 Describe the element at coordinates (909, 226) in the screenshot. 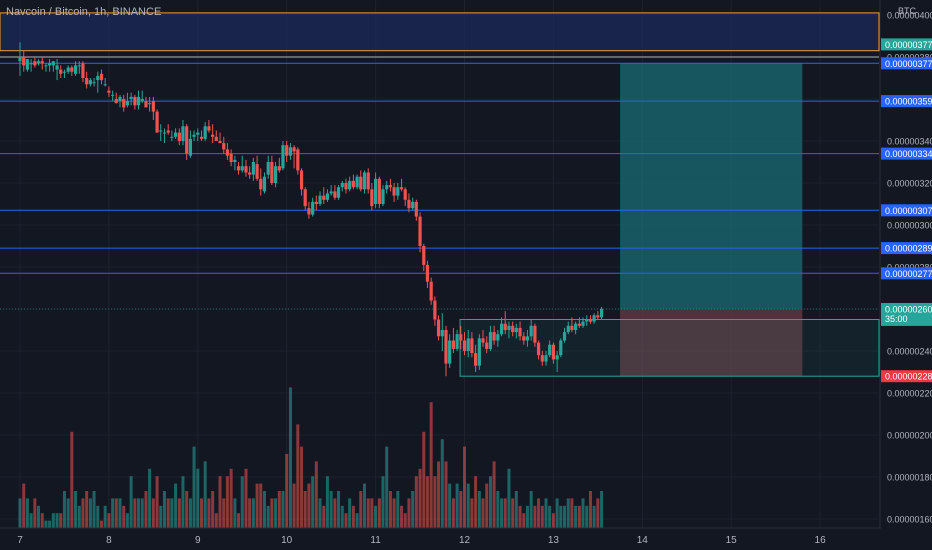

I see `price-tick-label: 0.00000300` at that location.